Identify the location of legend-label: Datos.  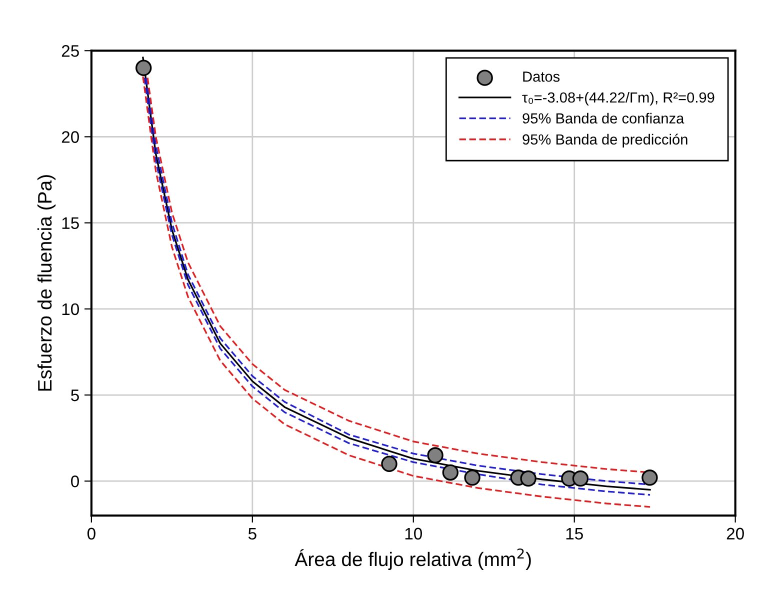
(541, 77).